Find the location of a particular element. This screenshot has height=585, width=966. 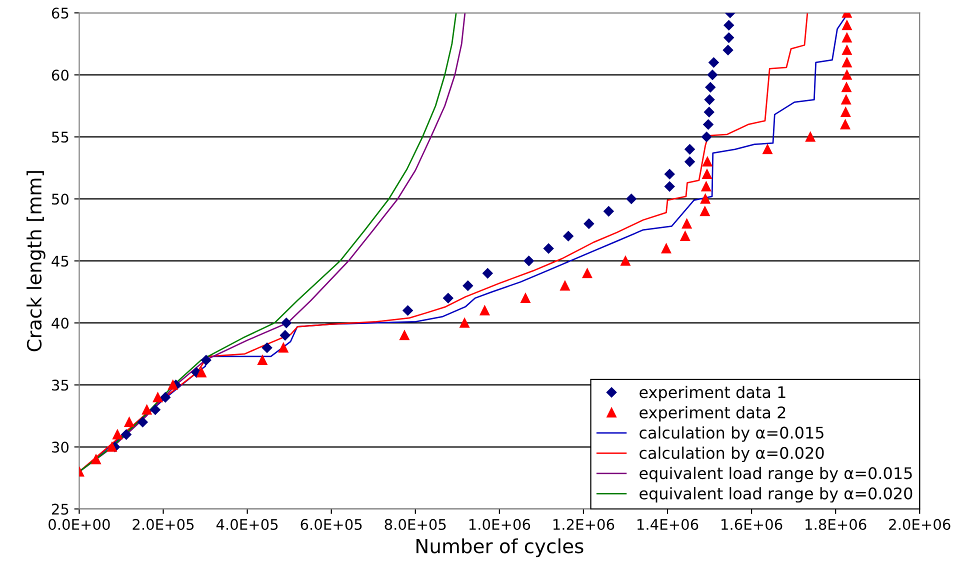

legend-label: equivalent load range by α=0.020 is located at coordinates (776, 495).